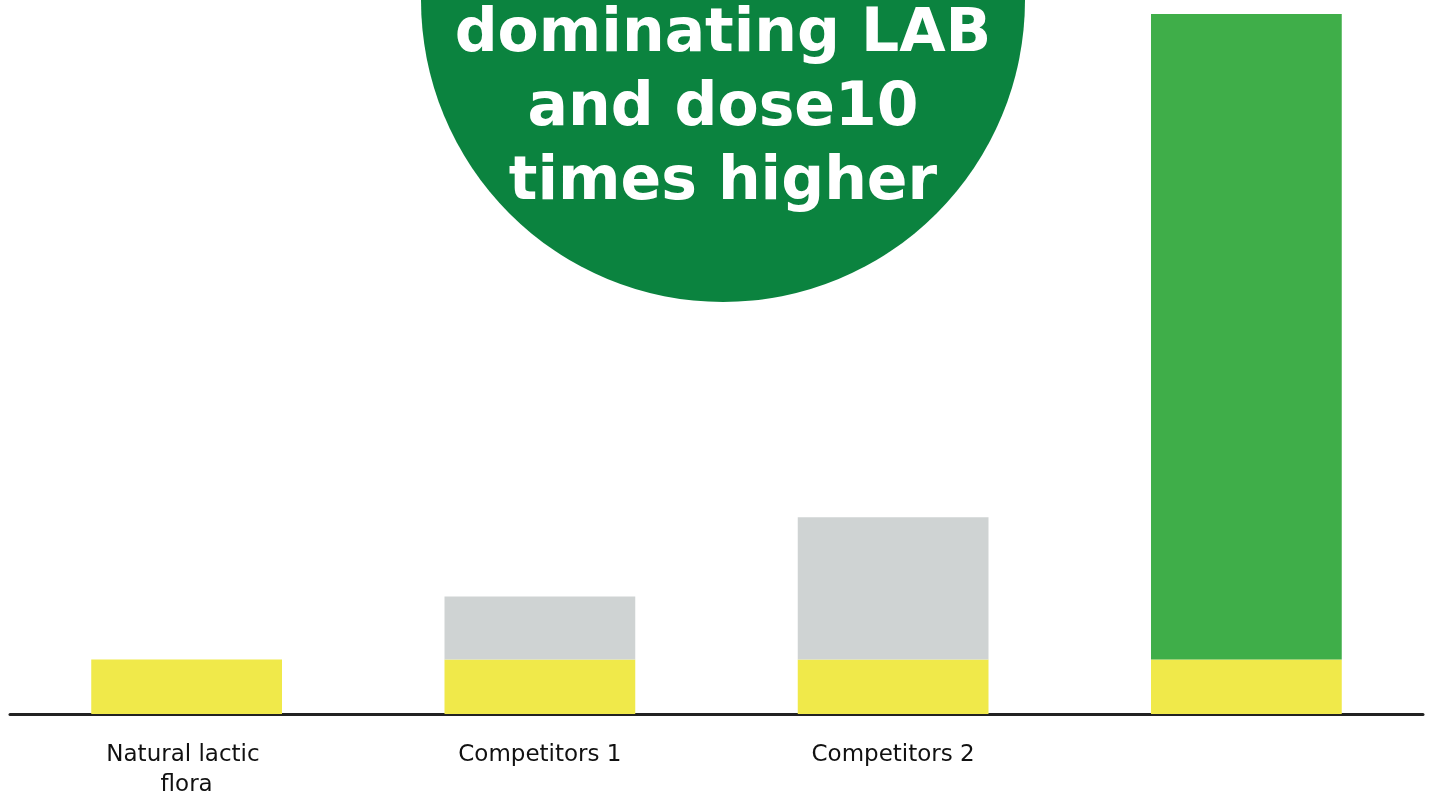 This screenshot has width=1443, height=798. I want to click on x-tick-label: Competitors 2, so click(893, 753).